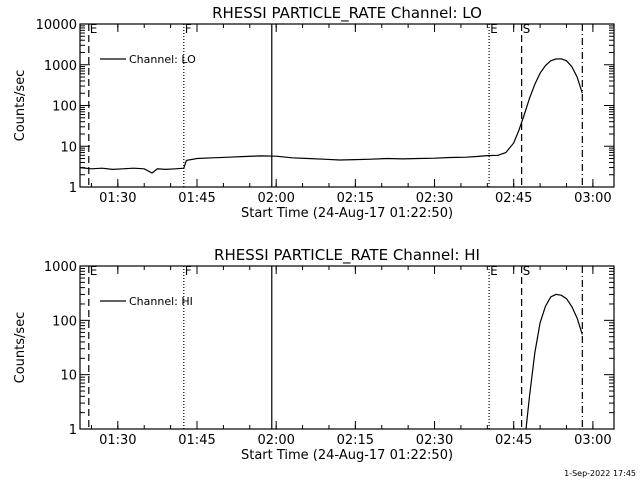 Image resolution: width=640 pixels, height=480 pixels. What do you see at coordinates (600, 473) in the screenshot?
I see `generation-timestamp: 1-Sep-2022 17:45` at bounding box center [600, 473].